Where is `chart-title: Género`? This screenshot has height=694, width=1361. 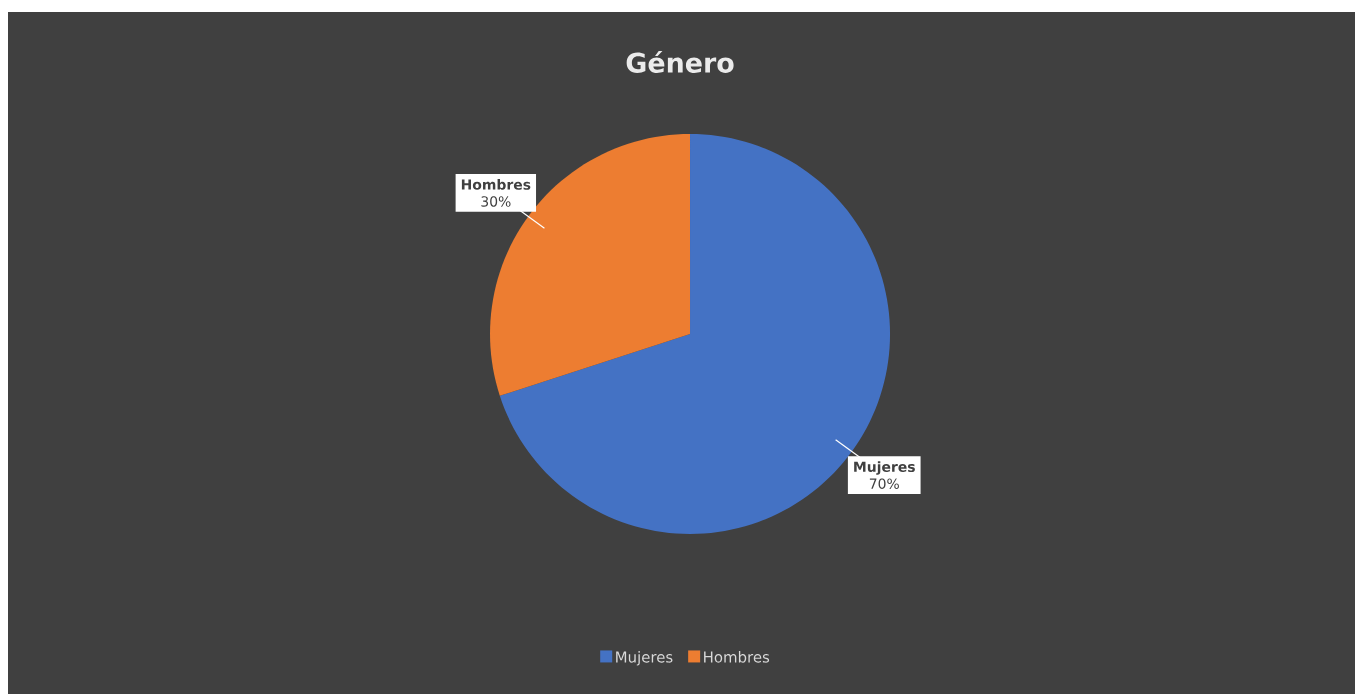 chart-title: Género is located at coordinates (680, 62).